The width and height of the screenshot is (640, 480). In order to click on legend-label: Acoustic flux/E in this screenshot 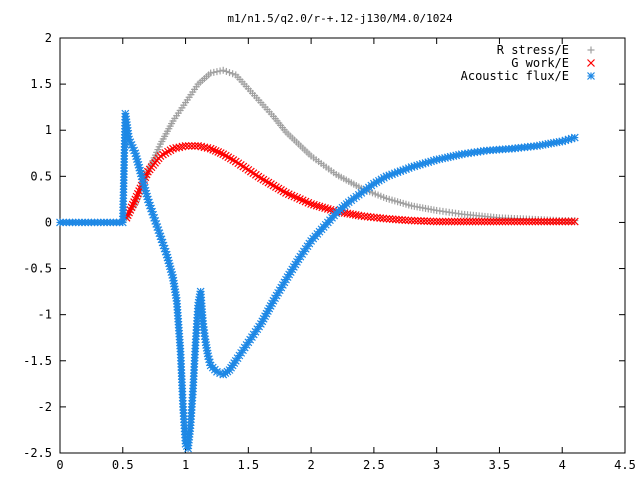, I will do `click(515, 76)`.